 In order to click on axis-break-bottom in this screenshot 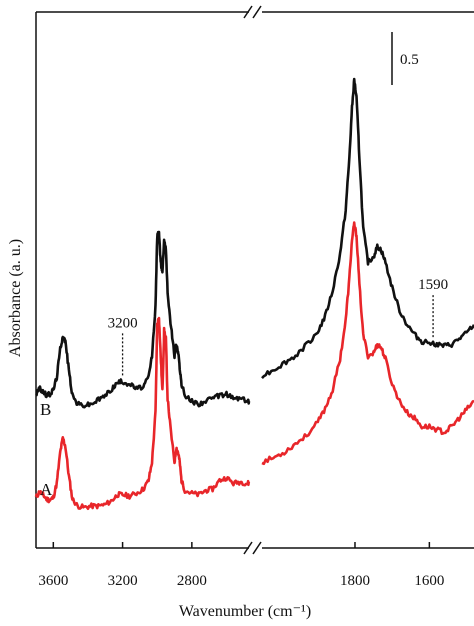, I will do `click(252, 548)`.